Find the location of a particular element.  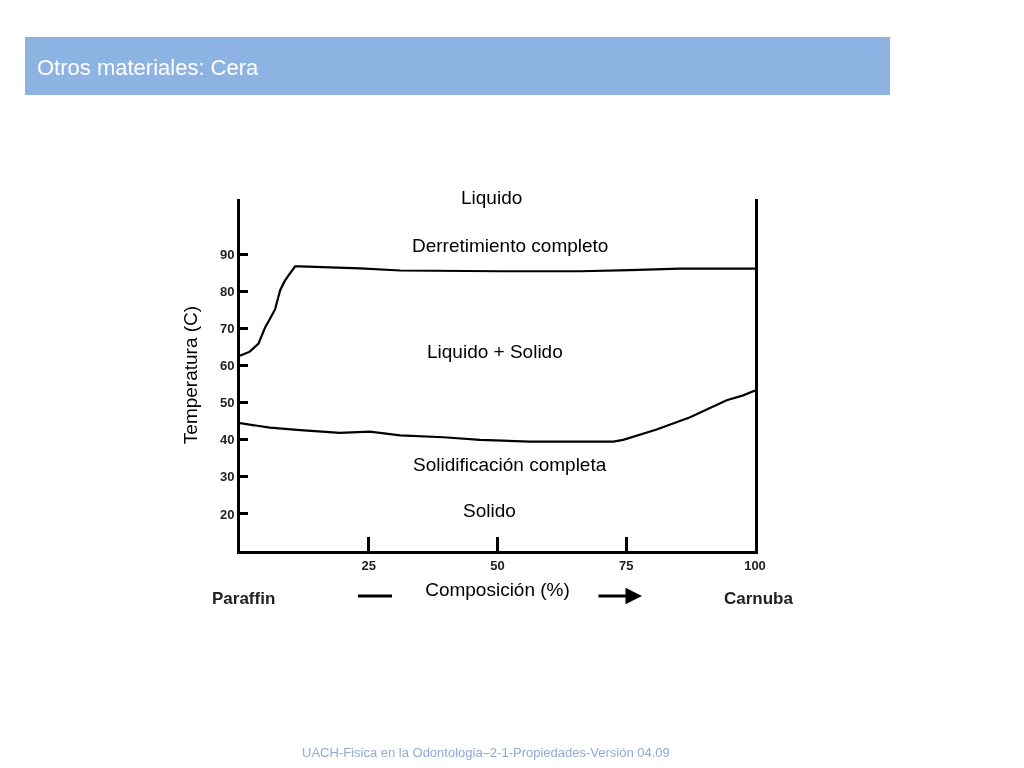

y-tick-label: 80 is located at coordinates (227, 292).